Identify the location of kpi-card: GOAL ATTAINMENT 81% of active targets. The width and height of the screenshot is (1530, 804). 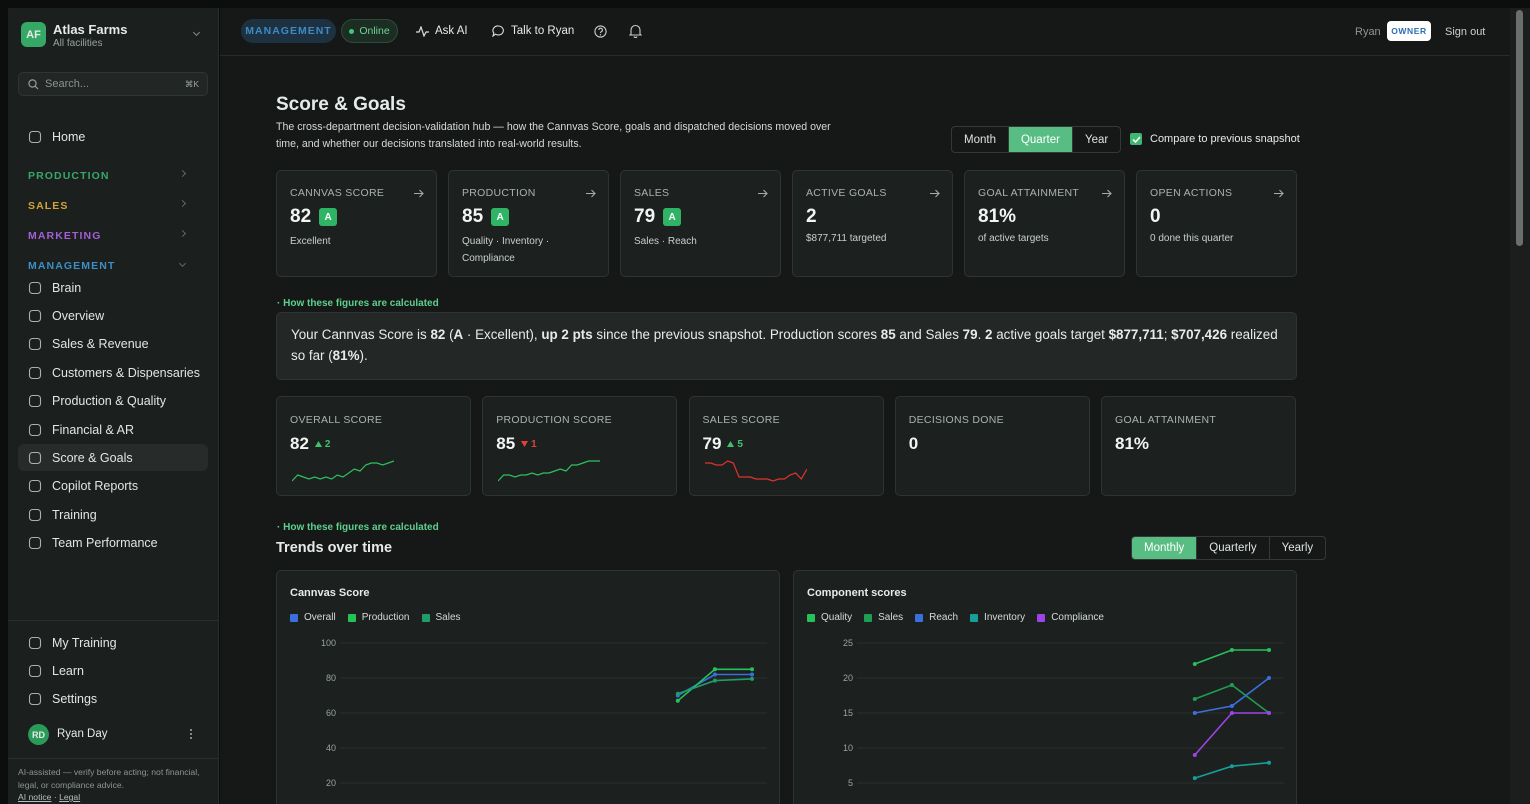
(1044, 223).